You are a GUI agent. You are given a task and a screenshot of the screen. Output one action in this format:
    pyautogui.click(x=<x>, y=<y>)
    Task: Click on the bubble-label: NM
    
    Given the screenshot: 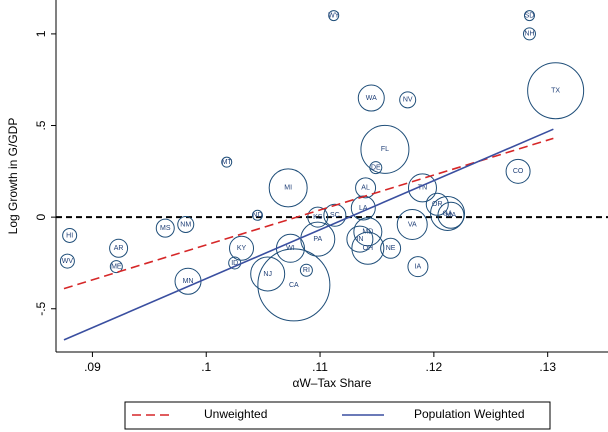 What is the action you would take?
    pyautogui.click(x=185, y=224)
    